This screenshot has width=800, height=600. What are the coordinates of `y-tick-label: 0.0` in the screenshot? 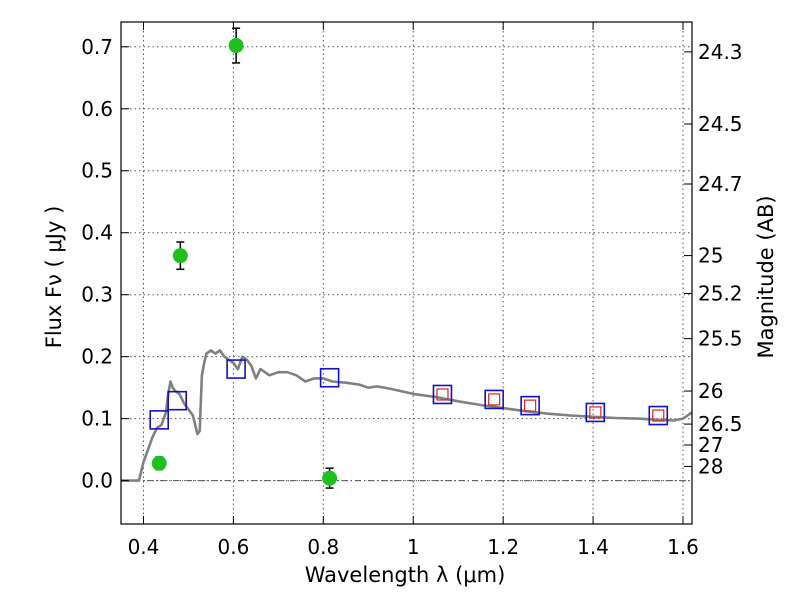 It's located at (97, 481).